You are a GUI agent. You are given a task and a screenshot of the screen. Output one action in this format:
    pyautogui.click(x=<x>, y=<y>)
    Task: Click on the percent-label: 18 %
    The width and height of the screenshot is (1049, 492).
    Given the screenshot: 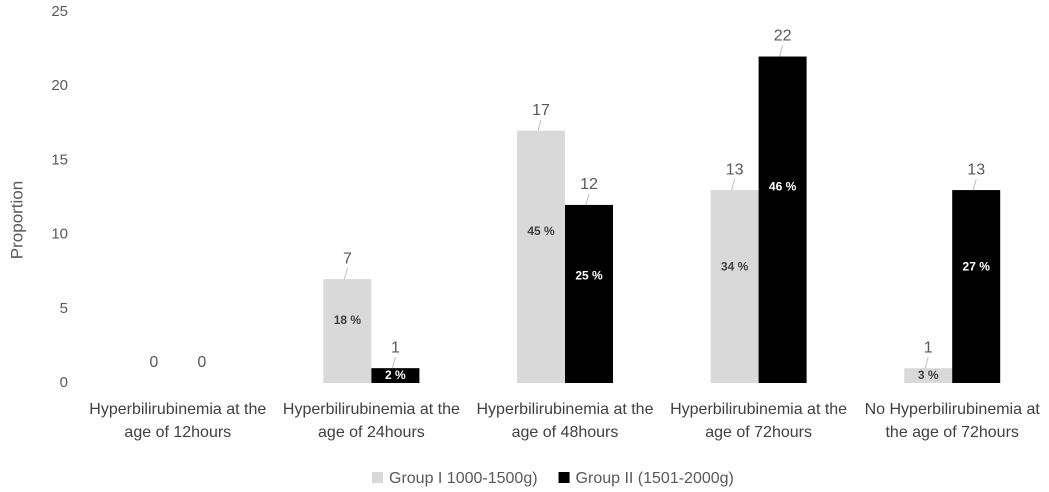 What is the action you would take?
    pyautogui.click(x=348, y=320)
    